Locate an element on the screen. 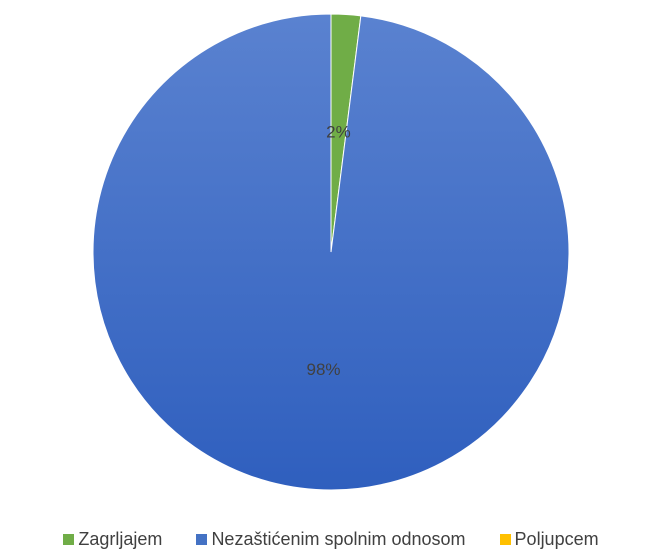 This screenshot has height=551, width=662. legend-item-poljupcem: Poljupcem is located at coordinates (549, 539).